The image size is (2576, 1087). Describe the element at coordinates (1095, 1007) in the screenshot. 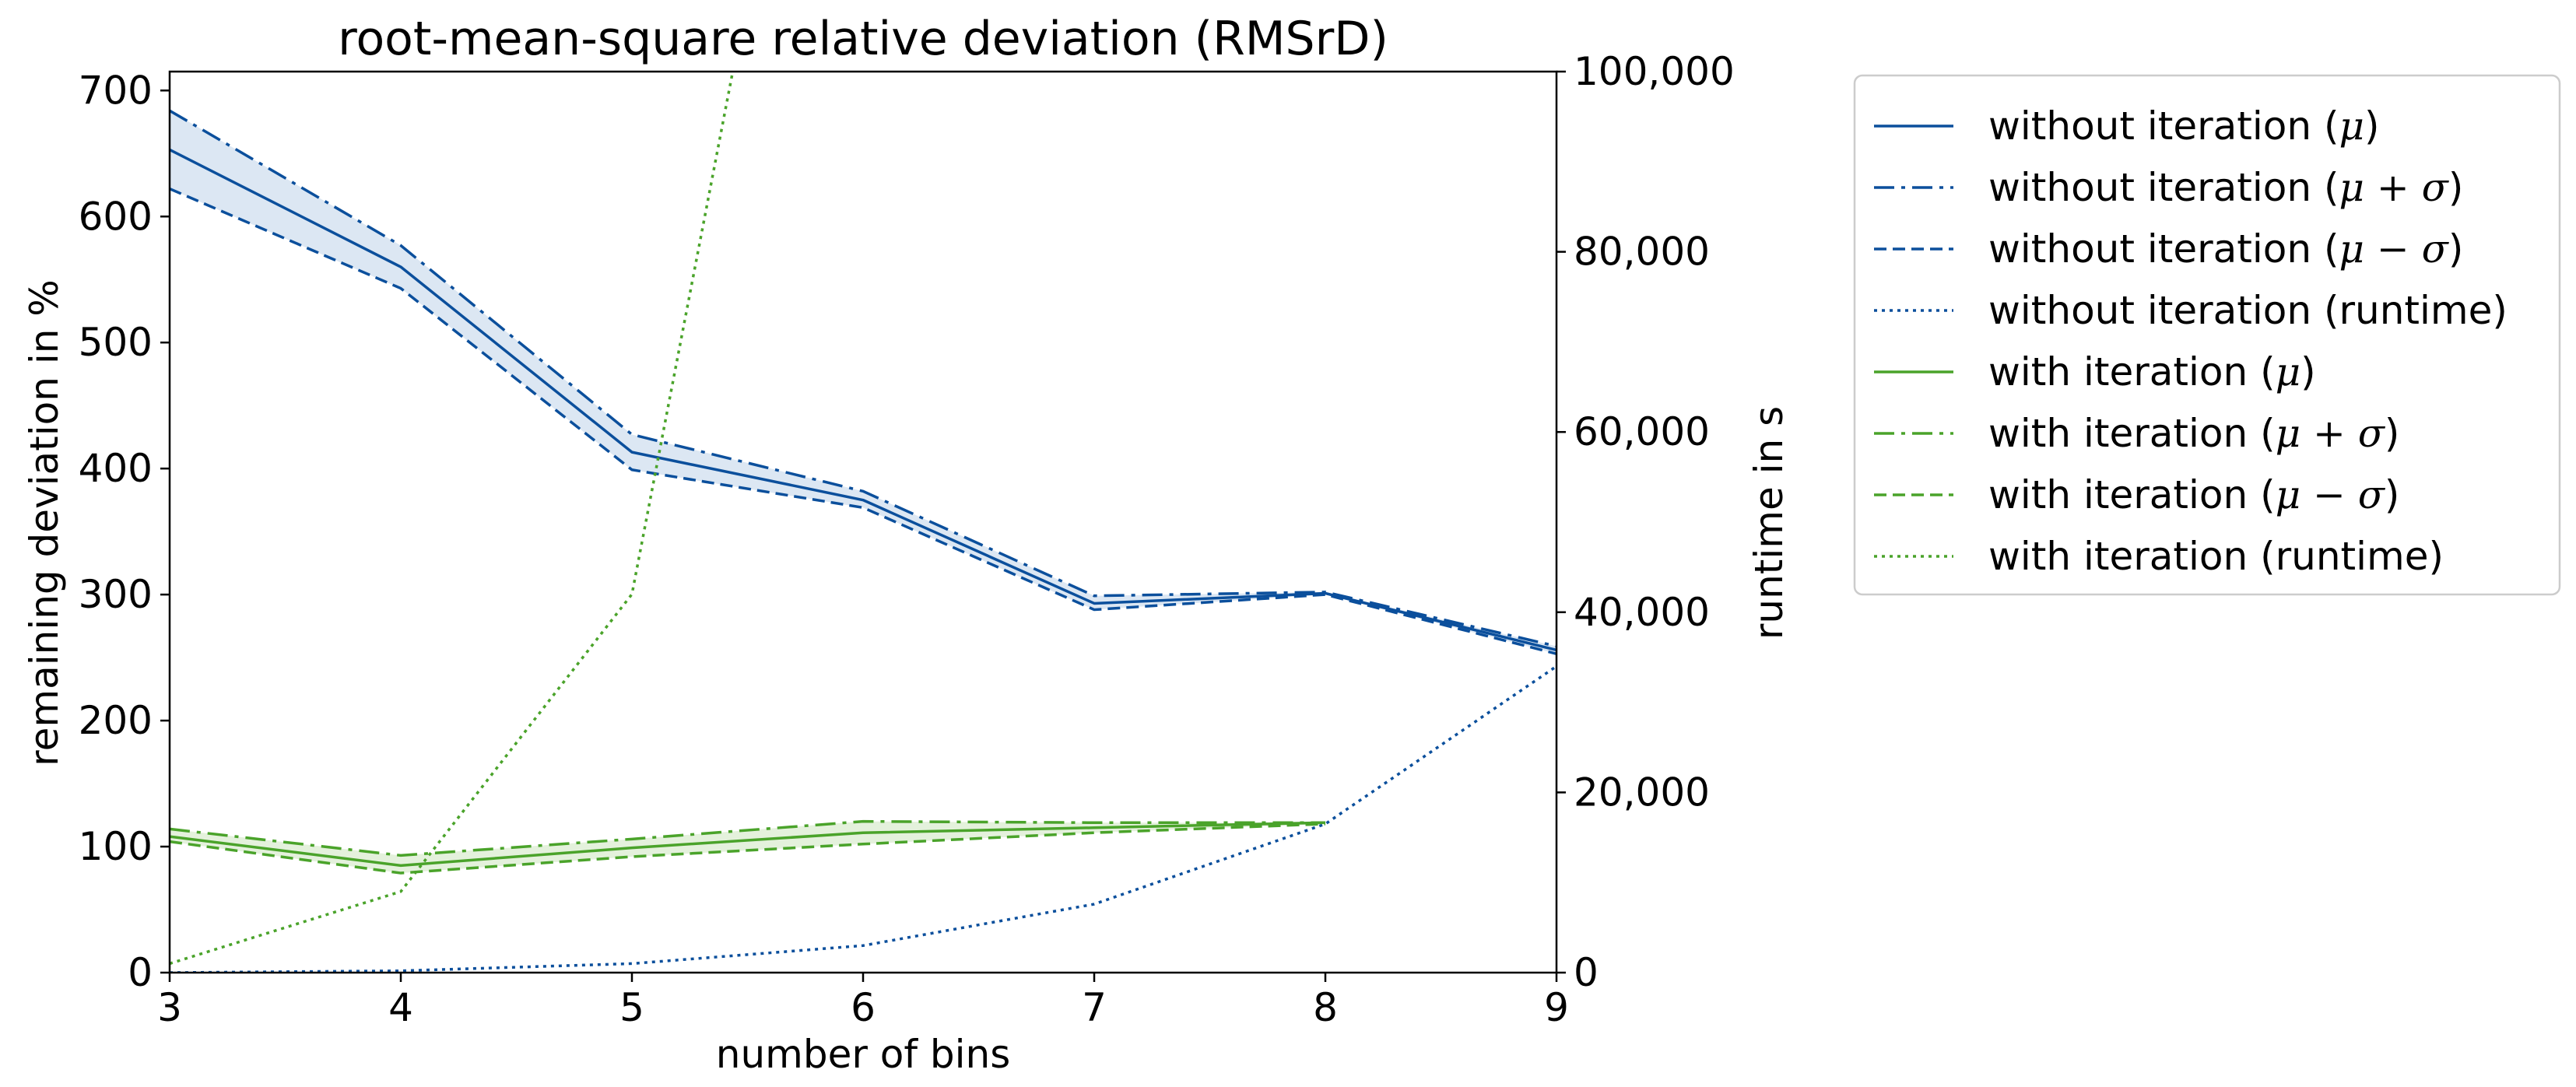

I see `x-tick-label: 7` at that location.